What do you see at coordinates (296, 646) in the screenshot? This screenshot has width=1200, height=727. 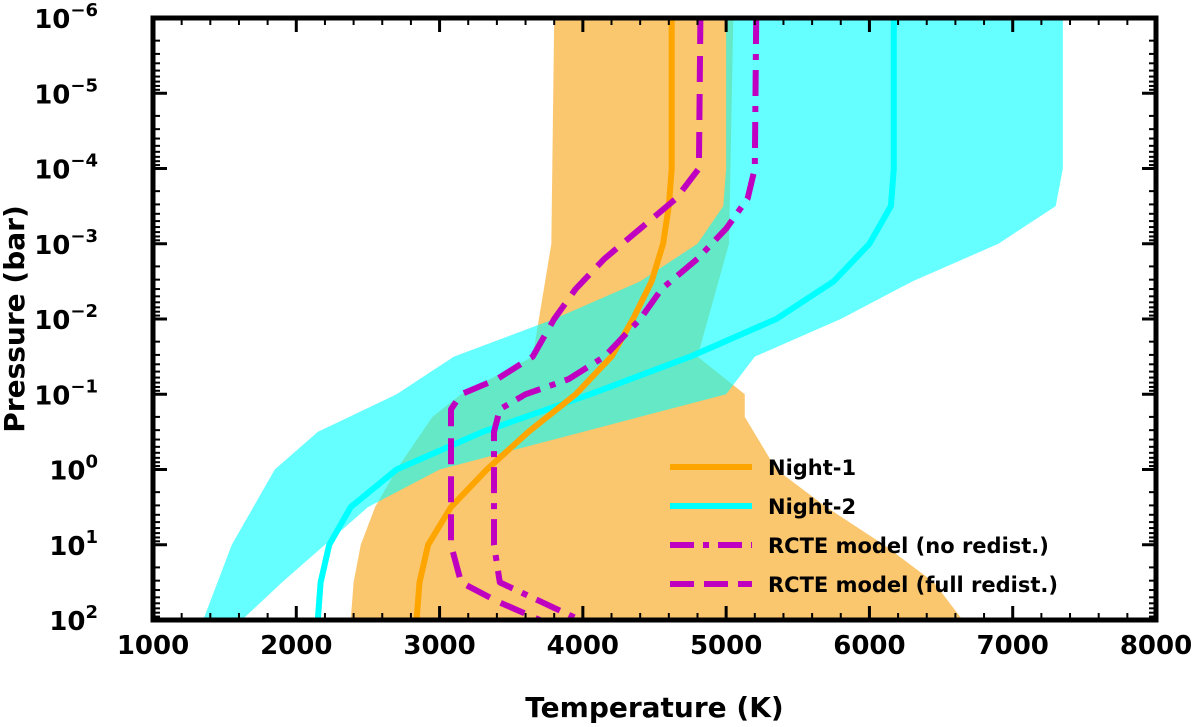 I see `x-tick-label: 2000` at bounding box center [296, 646].